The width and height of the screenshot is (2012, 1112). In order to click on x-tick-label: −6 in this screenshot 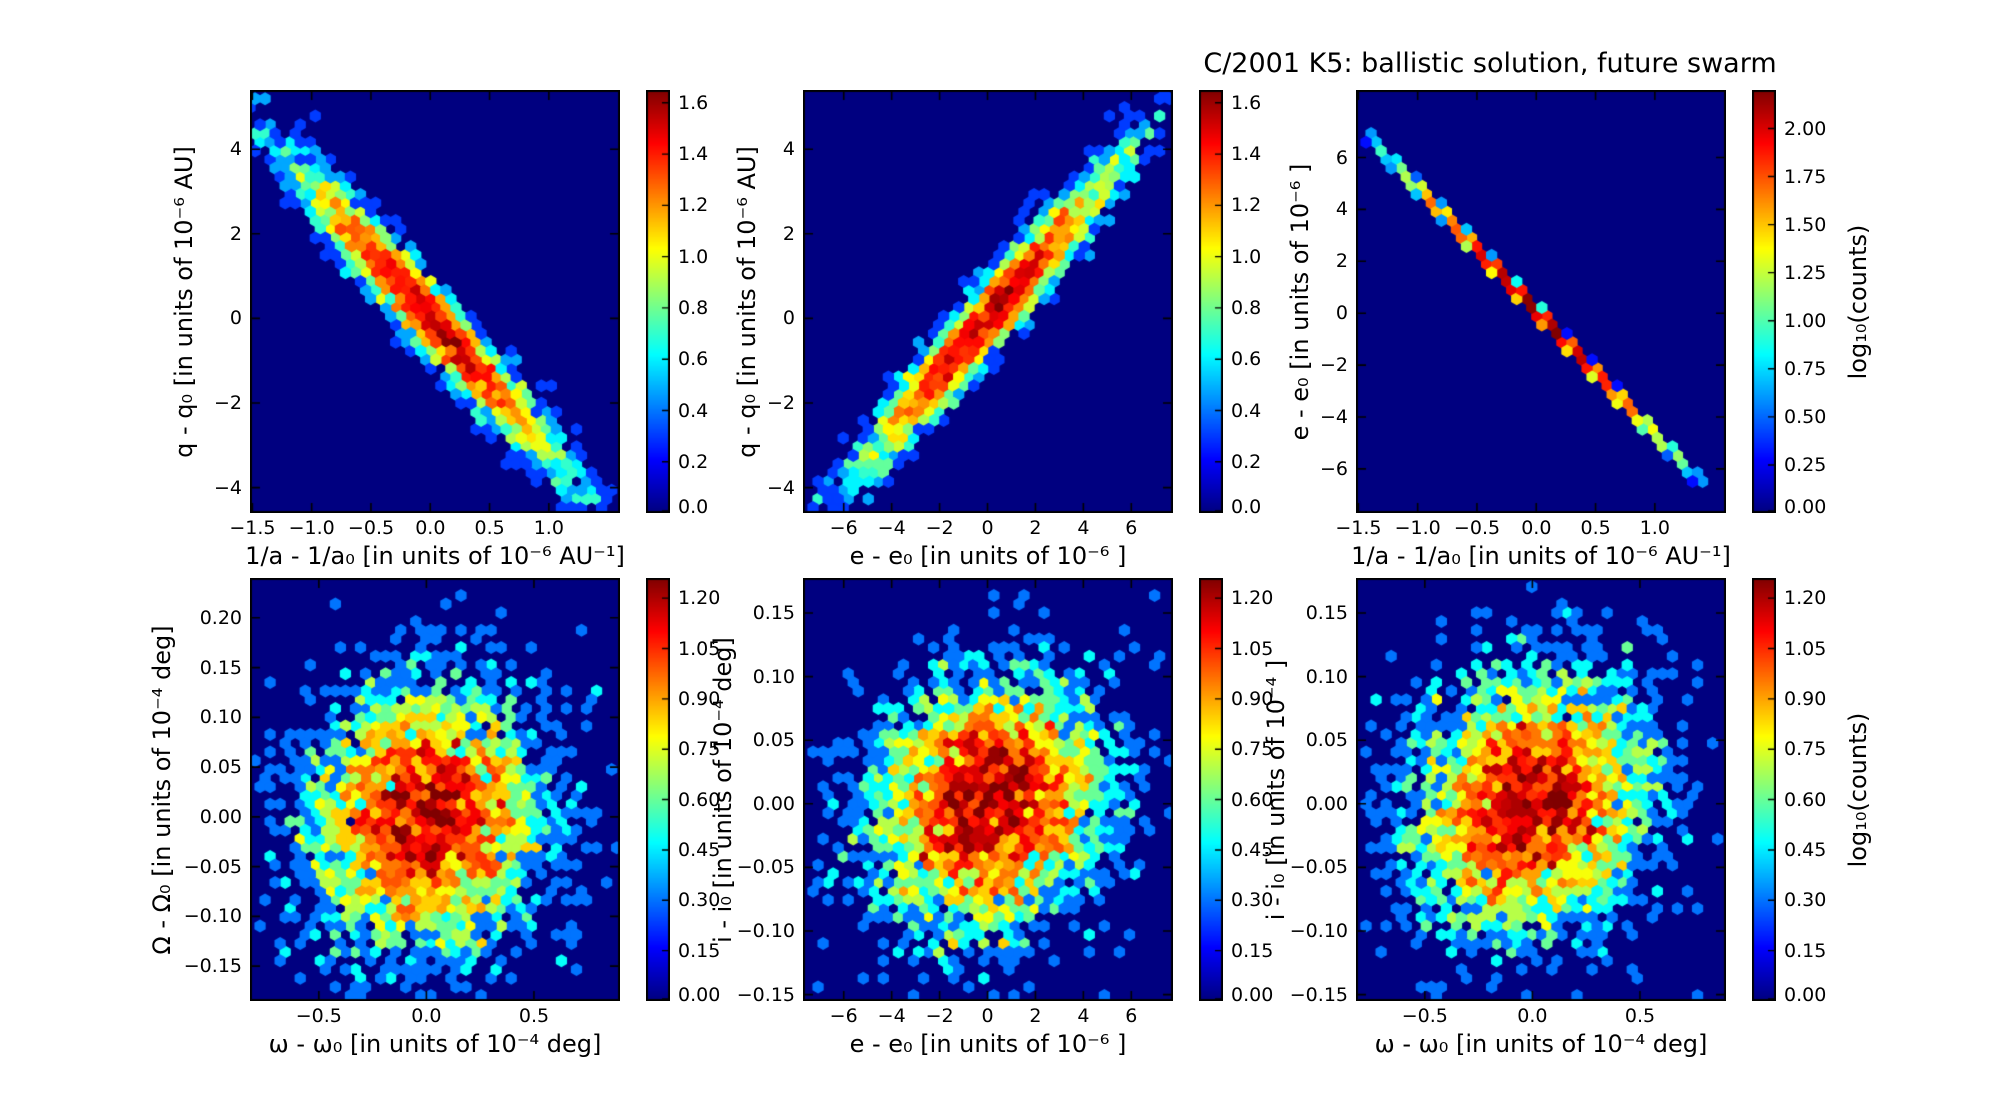, I will do `click(843, 528)`.